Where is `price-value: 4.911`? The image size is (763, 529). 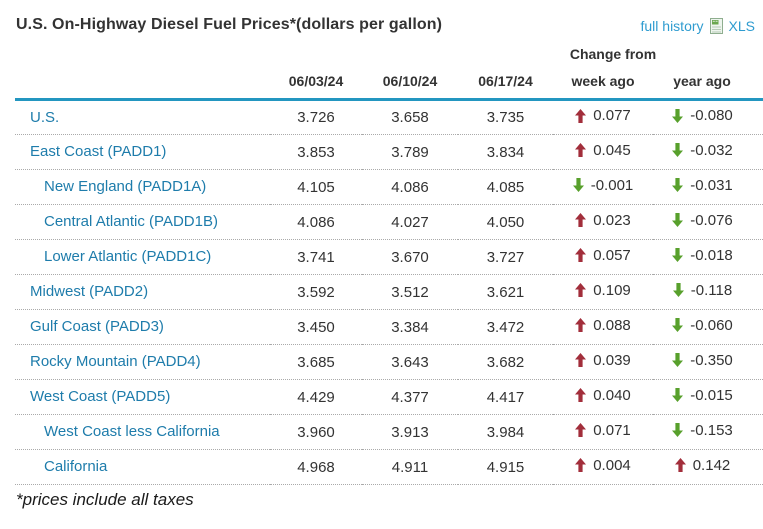 price-value: 4.911 is located at coordinates (410, 467).